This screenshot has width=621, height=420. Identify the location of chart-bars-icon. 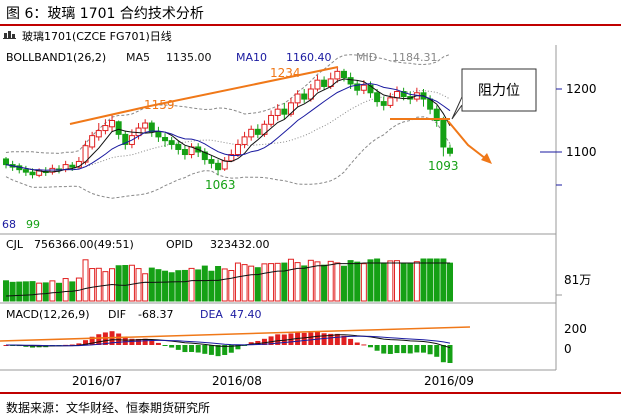
(9, 35).